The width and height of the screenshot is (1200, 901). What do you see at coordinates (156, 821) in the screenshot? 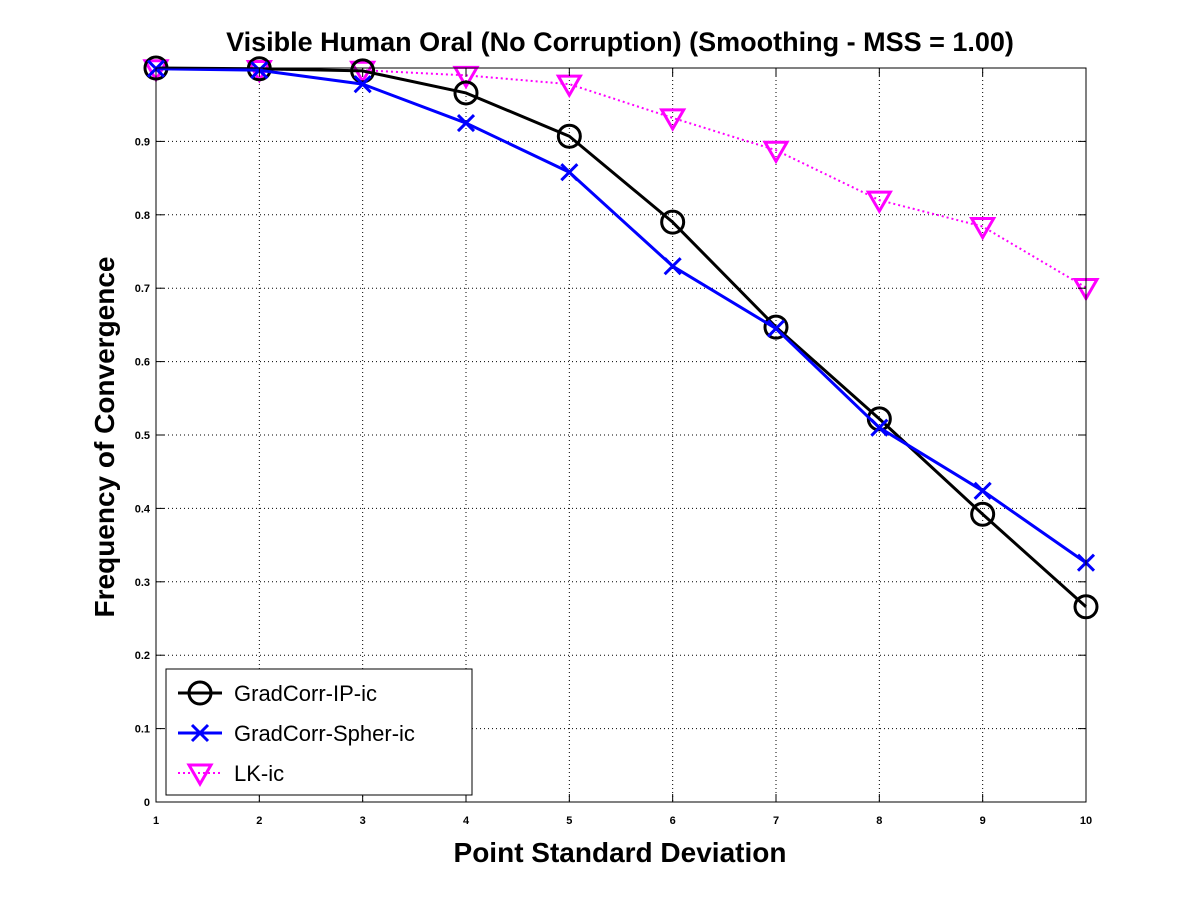
I see `x-tick-label: 1` at bounding box center [156, 821].